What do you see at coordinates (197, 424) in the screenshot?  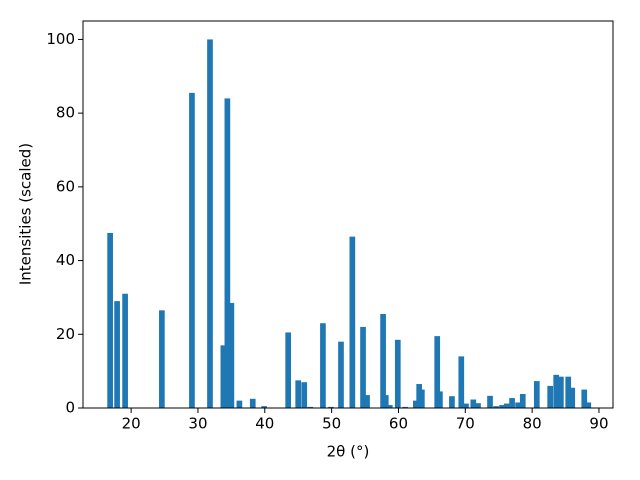 I see `x-tick-label: 30` at bounding box center [197, 424].